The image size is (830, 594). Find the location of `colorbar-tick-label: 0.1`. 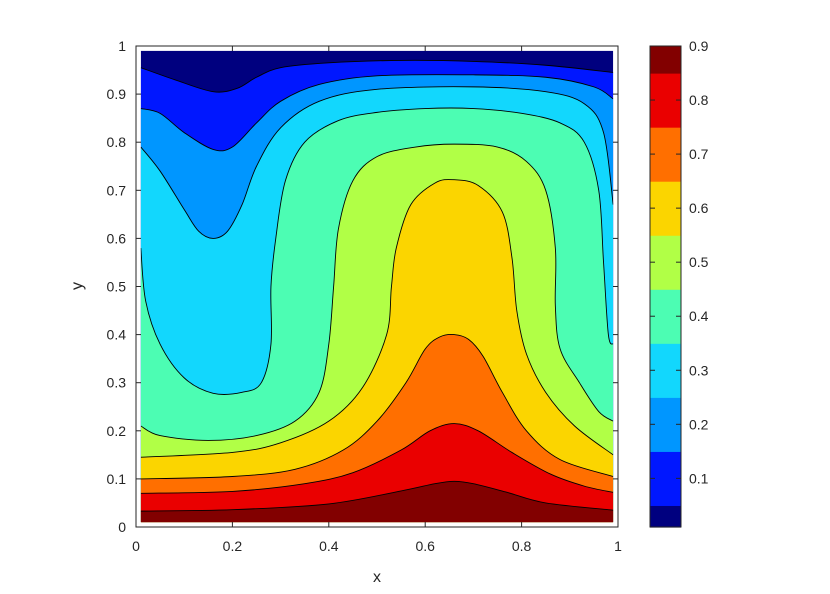

colorbar-tick-label: 0.1 is located at coordinates (699, 478).